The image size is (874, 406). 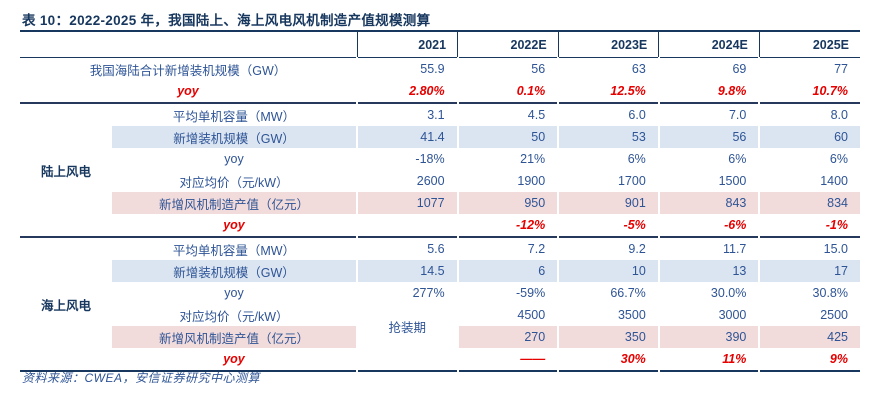 I want to click on cell-value: 2500, so click(x=809, y=315).